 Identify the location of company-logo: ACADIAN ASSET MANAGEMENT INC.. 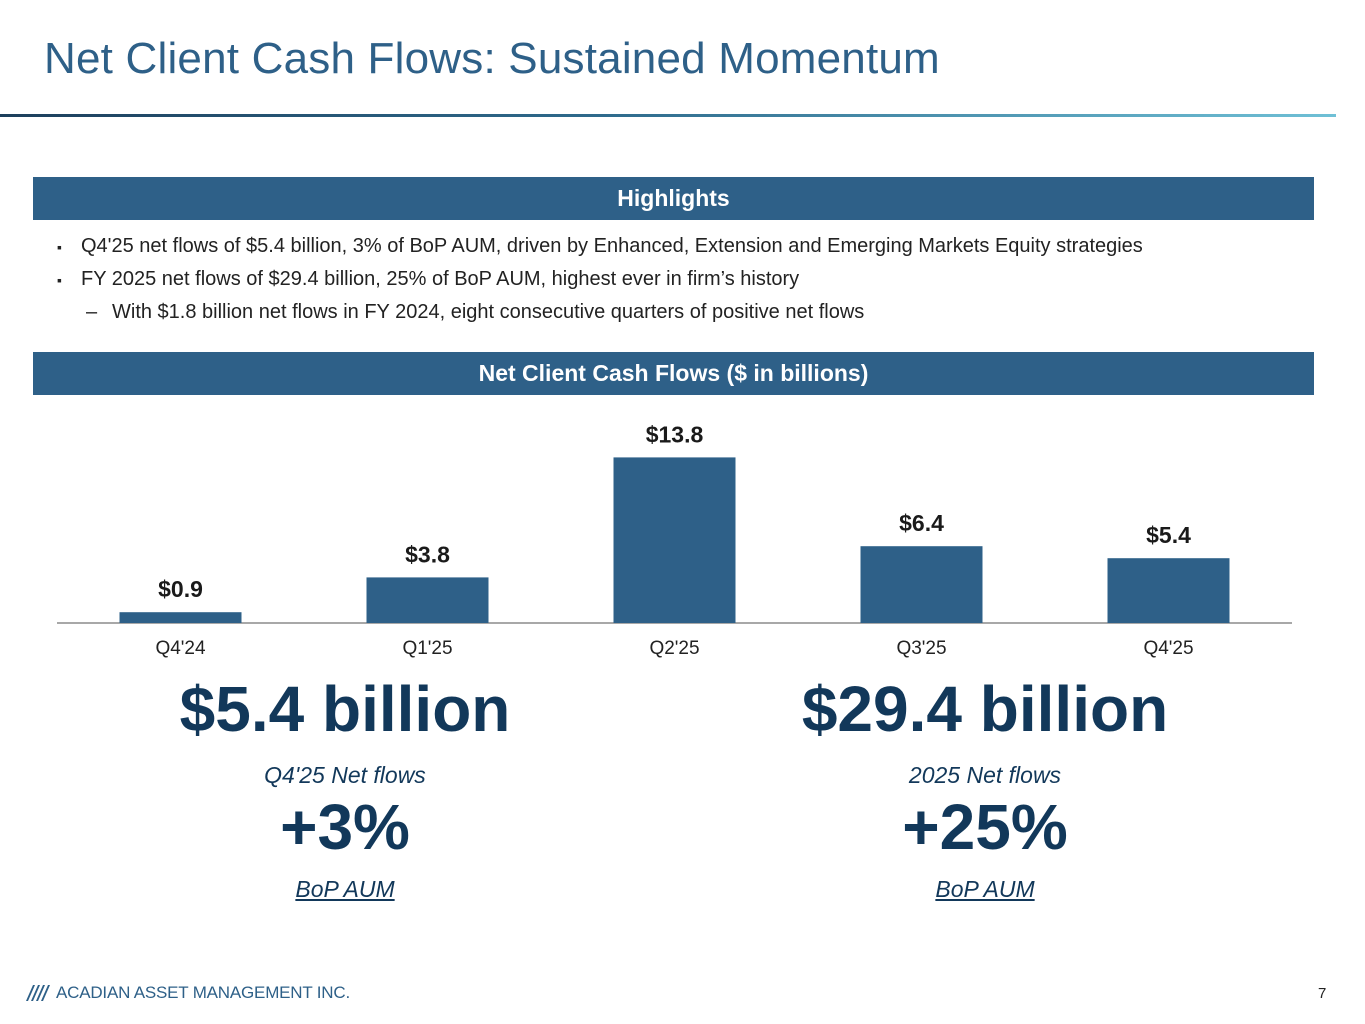
(188, 993).